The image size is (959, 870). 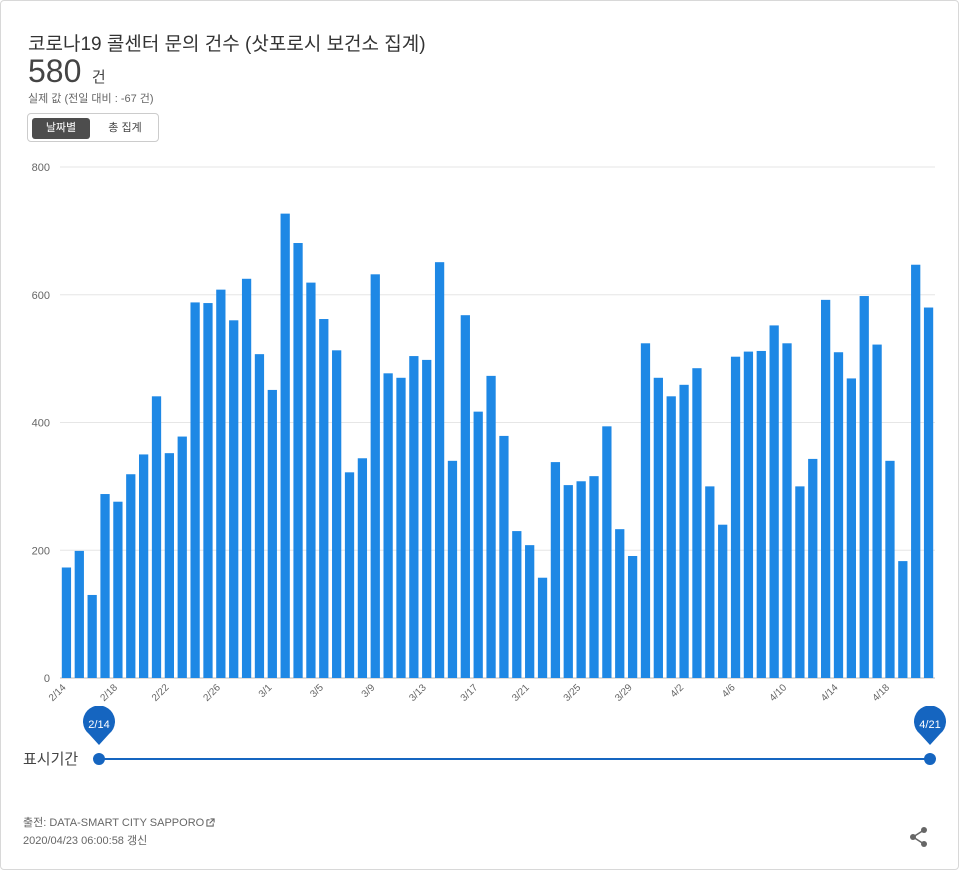 I want to click on slider-start-handle, so click(x=99, y=759).